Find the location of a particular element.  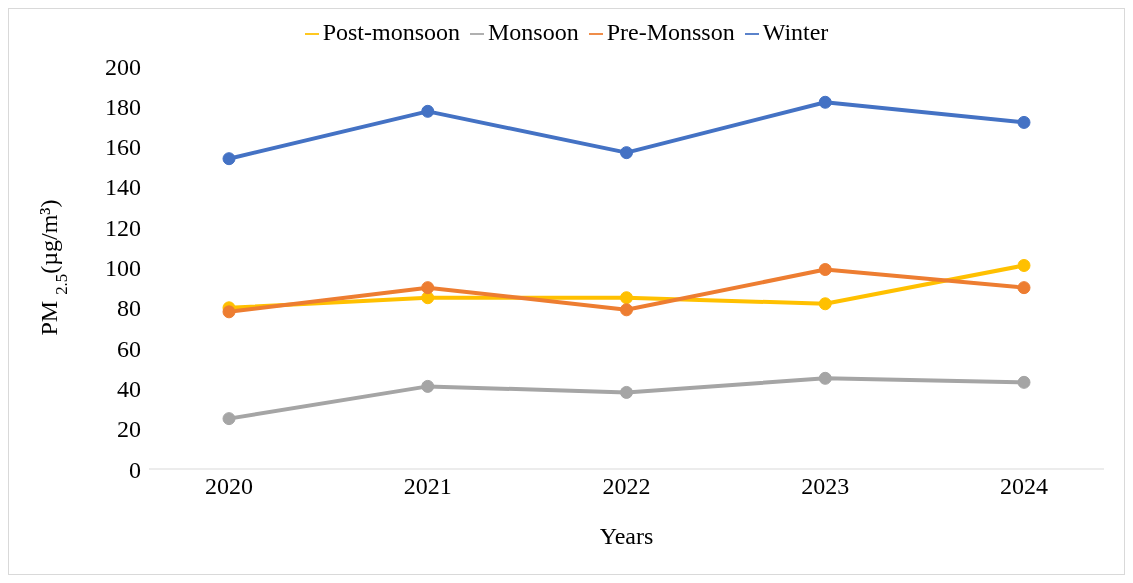

y-tick-label: 80 is located at coordinates (129, 308).